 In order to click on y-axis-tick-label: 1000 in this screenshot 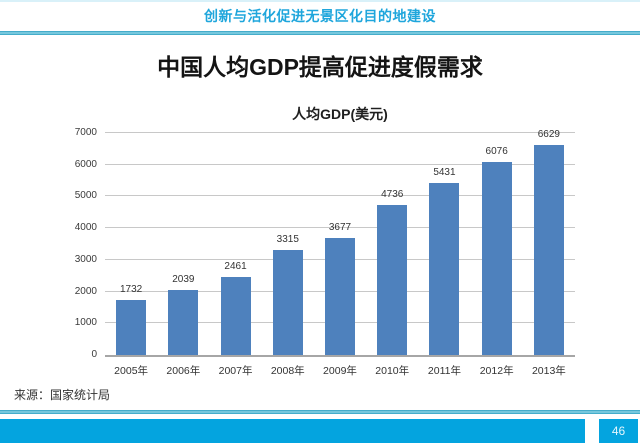, I will do `click(85, 323)`.